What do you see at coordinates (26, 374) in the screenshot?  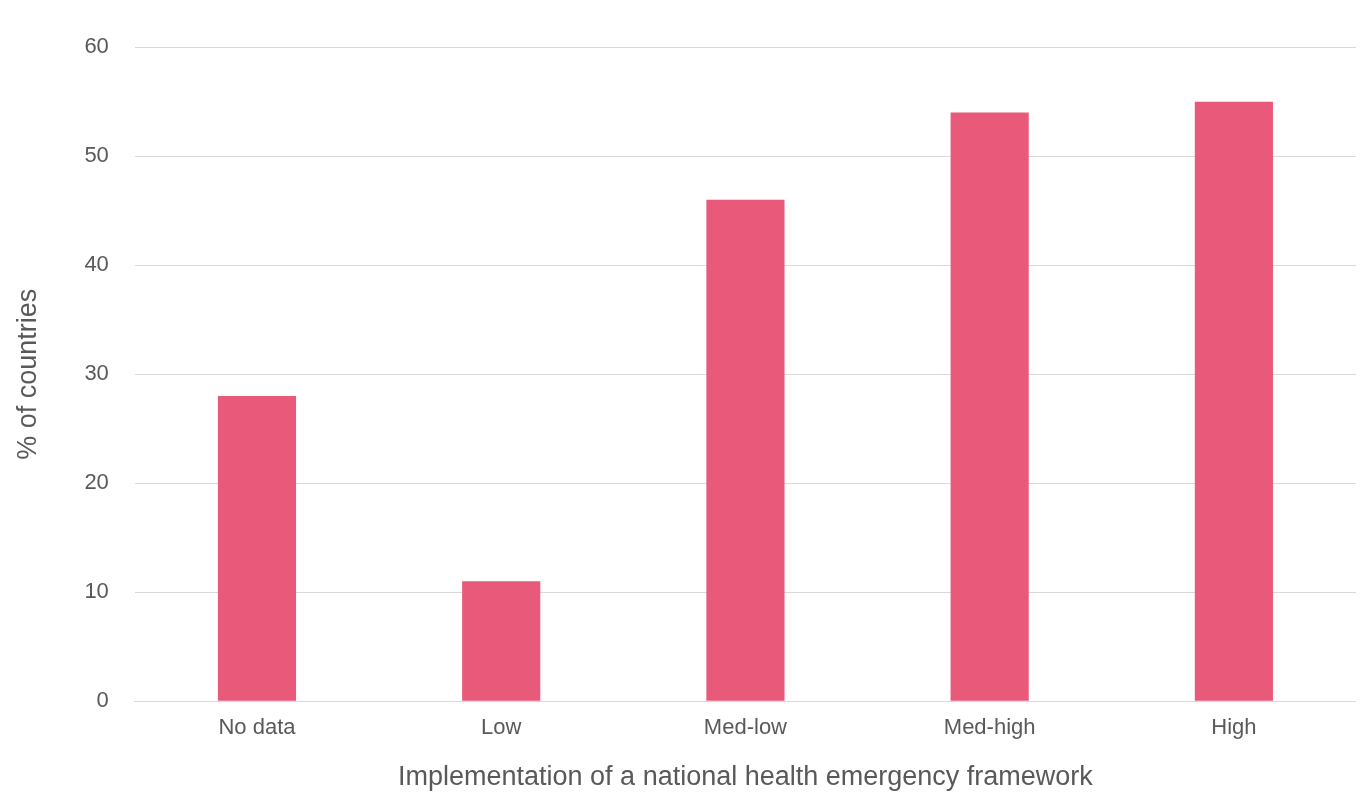 I see `y-axis-title: % of countries` at bounding box center [26, 374].